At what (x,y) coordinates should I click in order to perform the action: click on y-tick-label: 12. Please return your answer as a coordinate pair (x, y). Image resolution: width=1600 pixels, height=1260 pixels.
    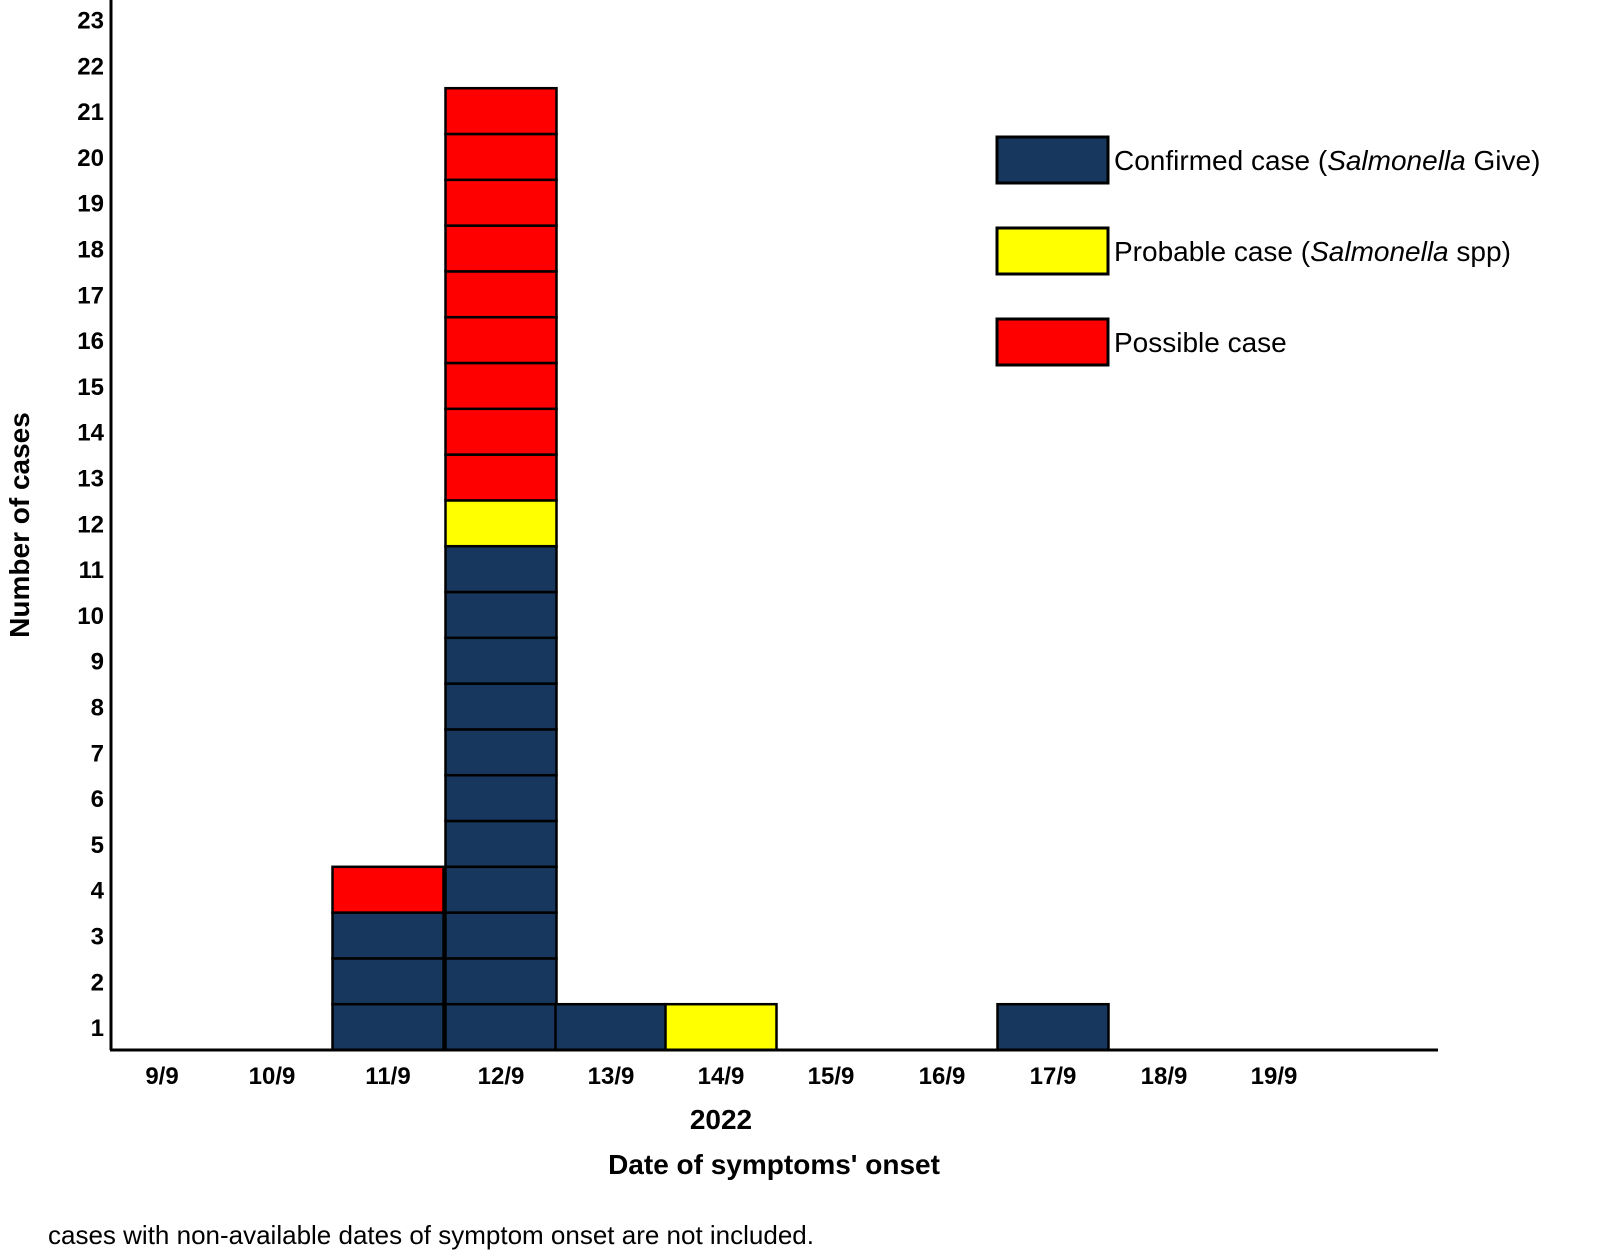
    Looking at the image, I should click on (90, 524).